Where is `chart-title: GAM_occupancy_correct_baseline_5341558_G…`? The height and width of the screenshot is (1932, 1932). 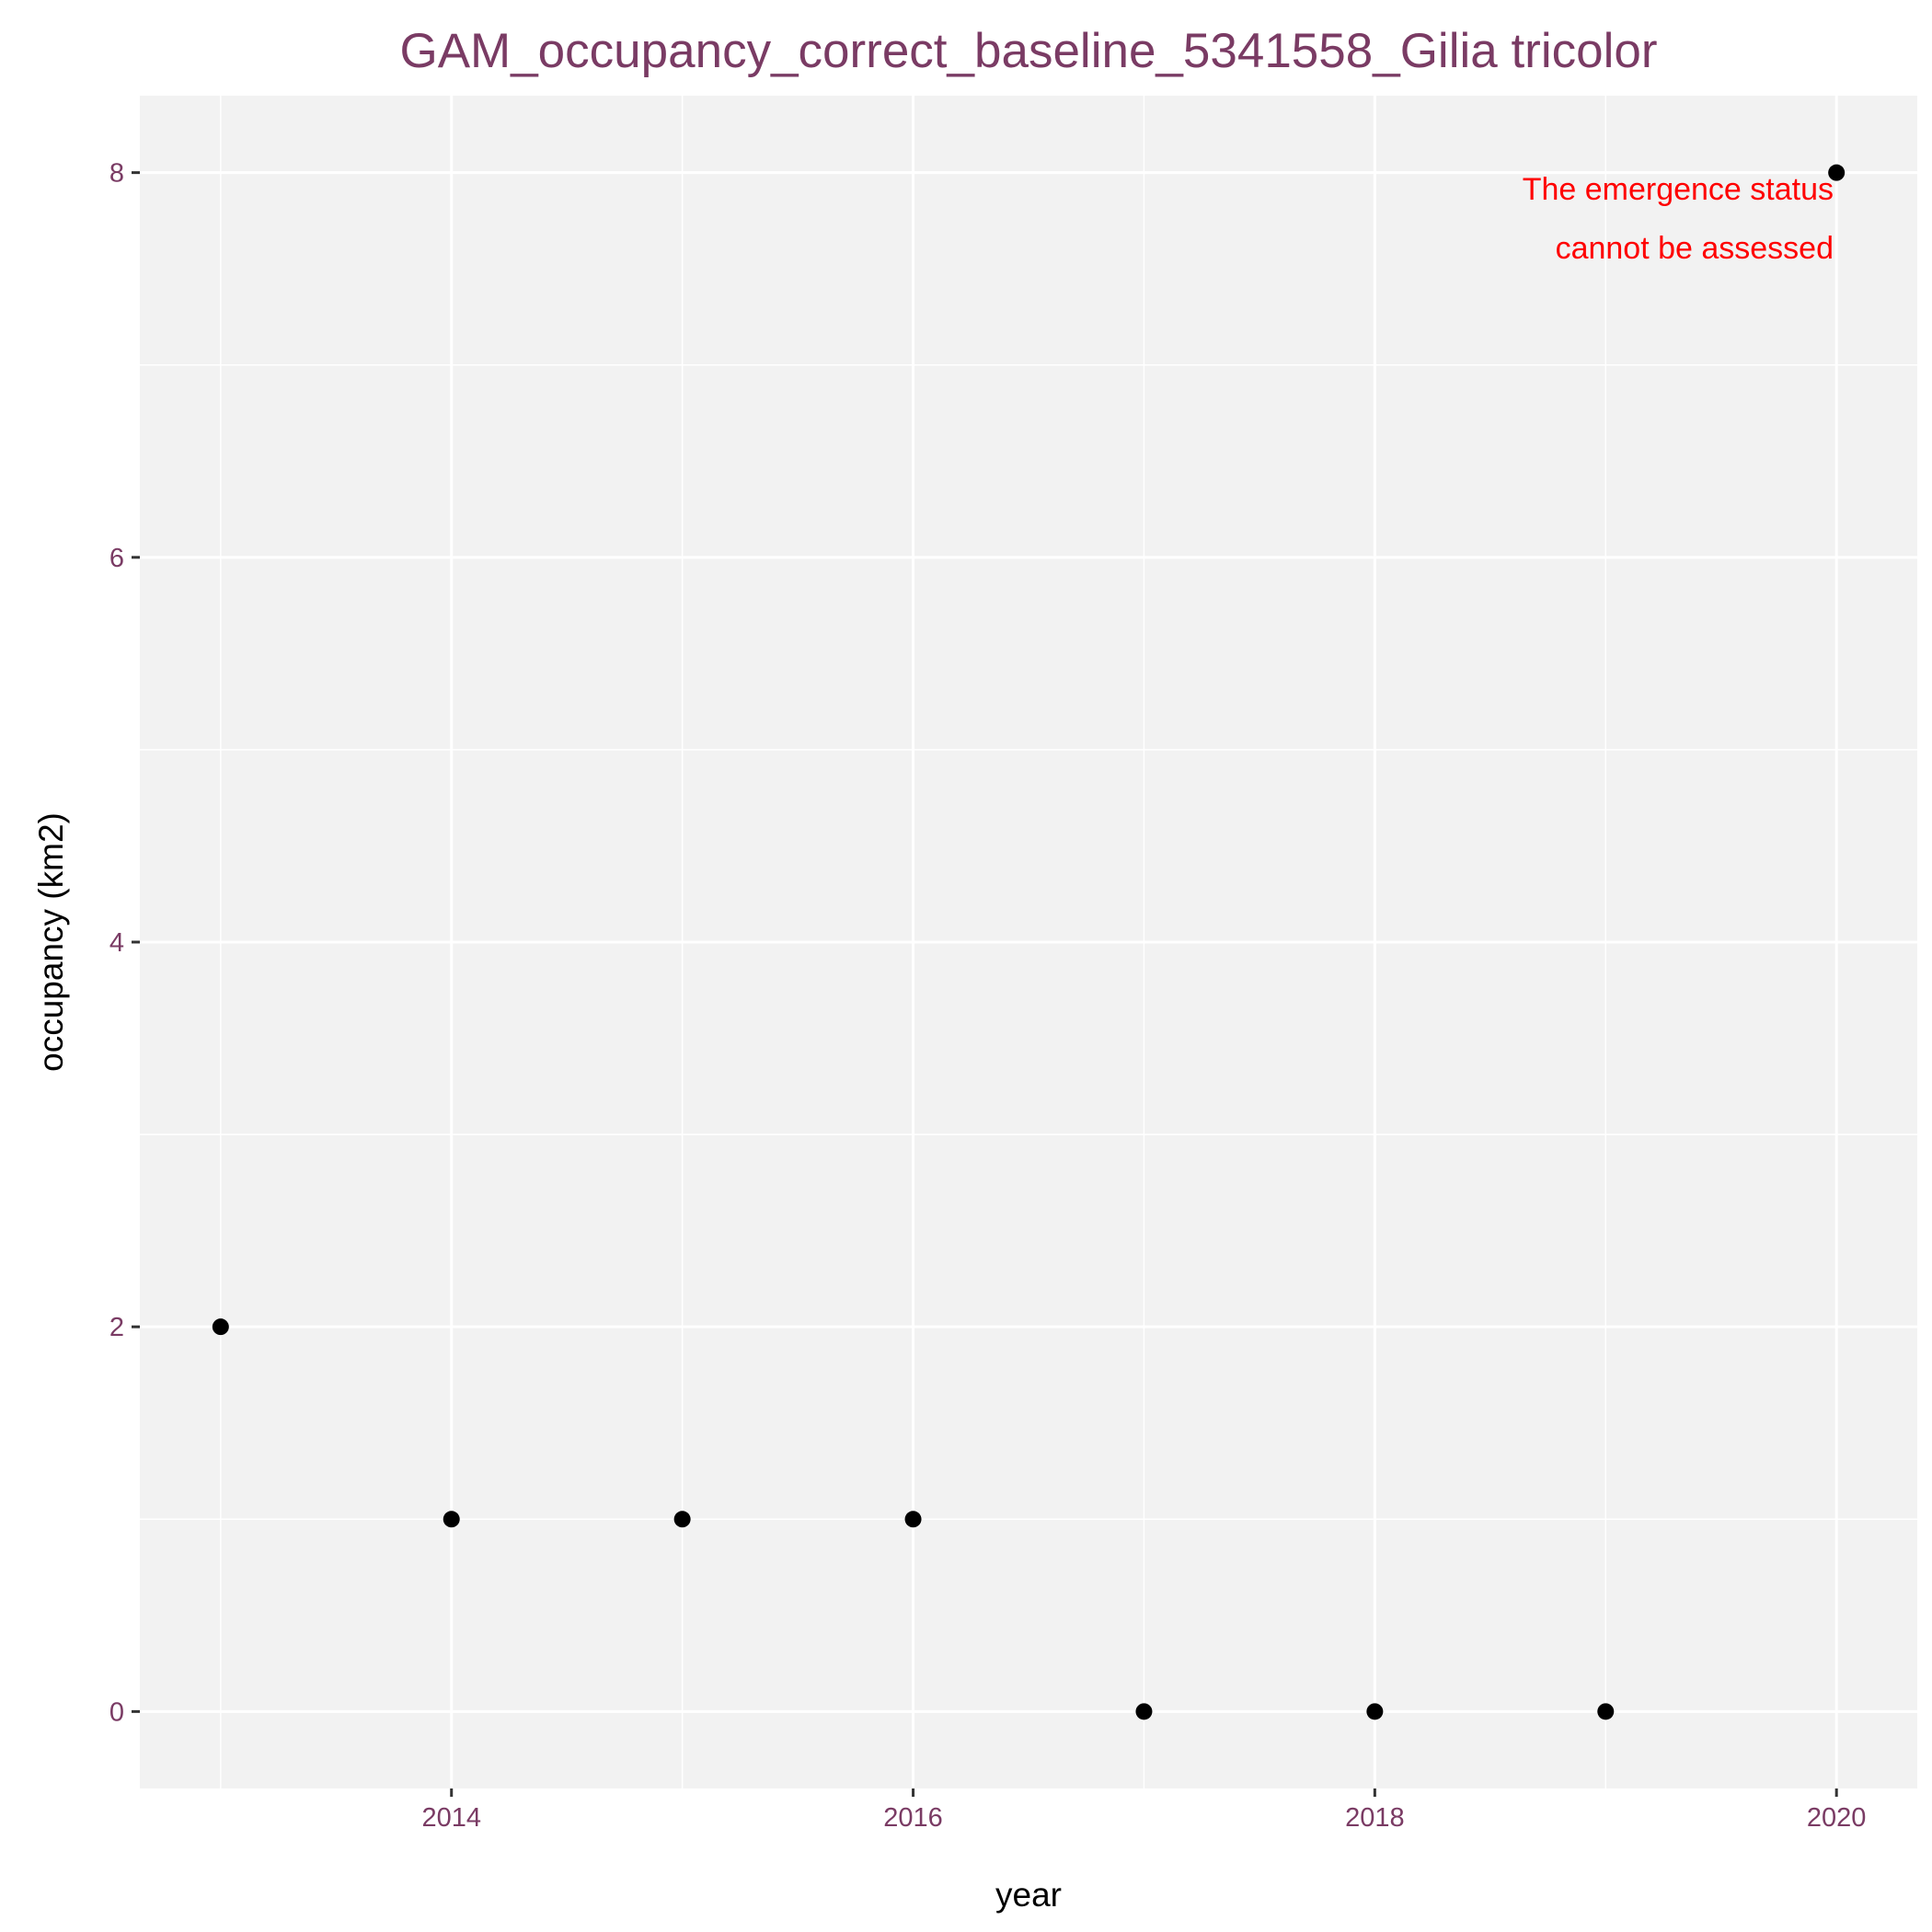
chart-title: GAM_occupancy_correct_baseline_5341558_G… is located at coordinates (1028, 51).